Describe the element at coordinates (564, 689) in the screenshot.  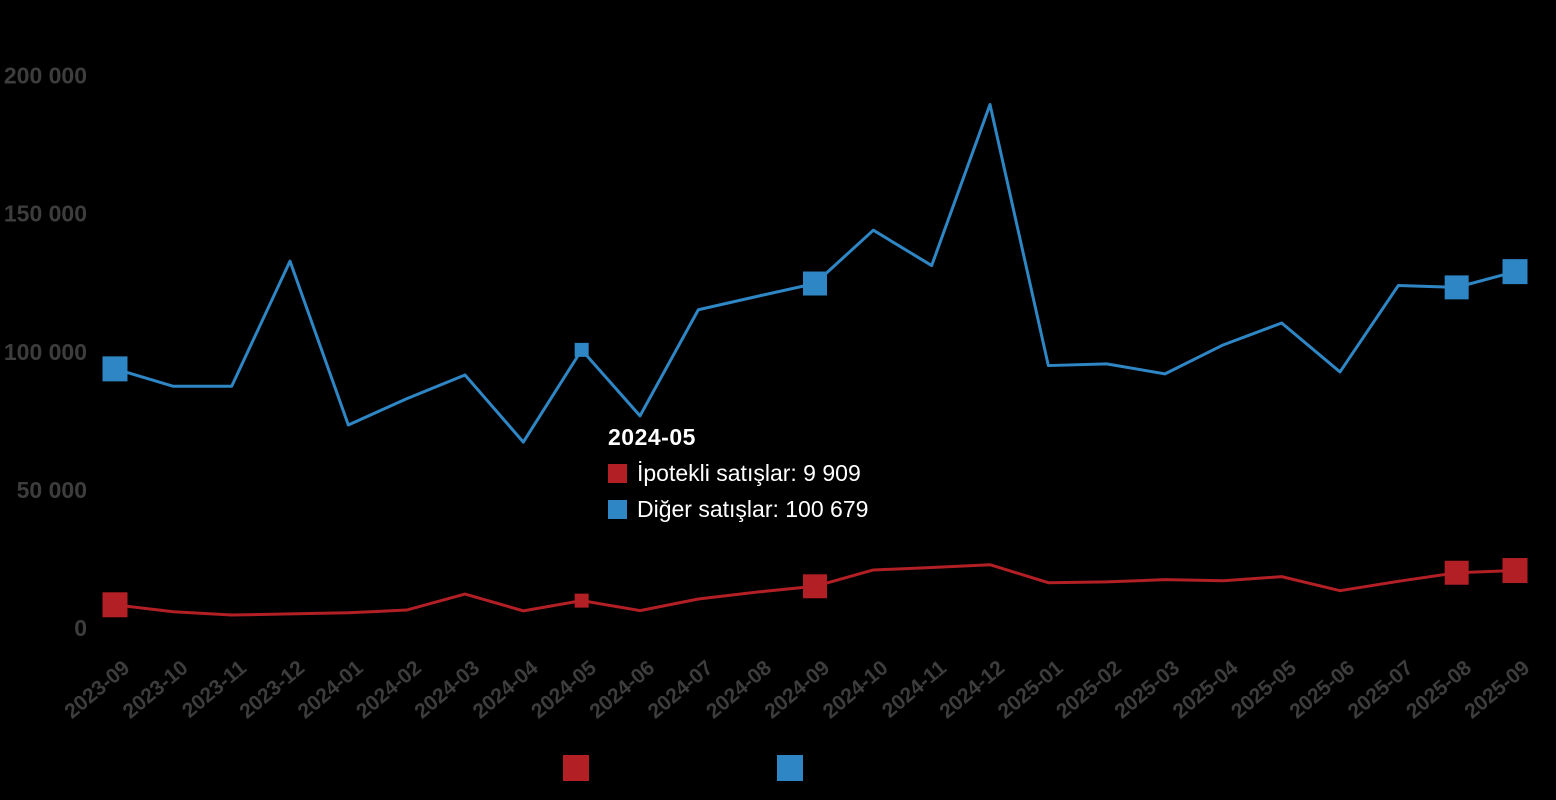
I see `x-axis-tick-label: 2024-05` at that location.